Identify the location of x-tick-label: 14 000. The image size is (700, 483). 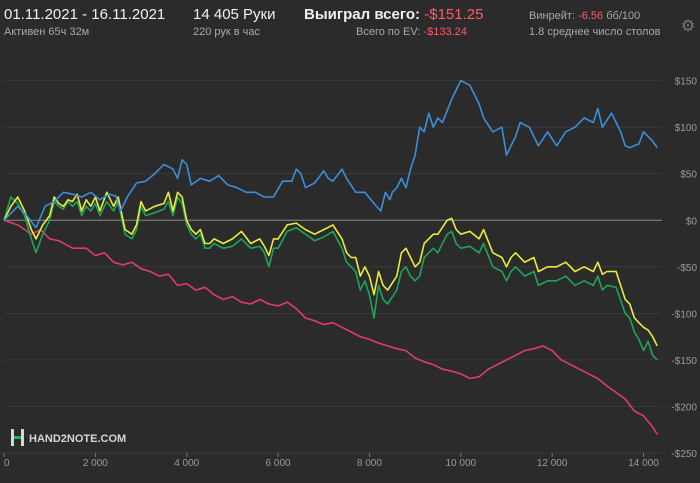
(643, 463).